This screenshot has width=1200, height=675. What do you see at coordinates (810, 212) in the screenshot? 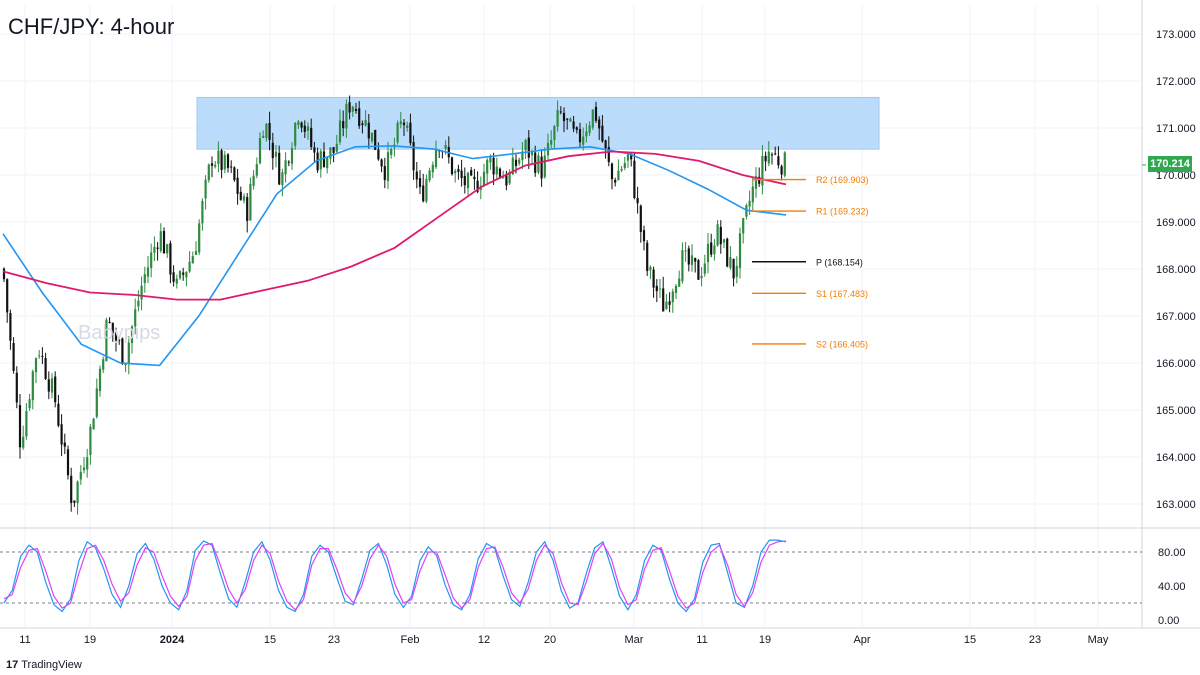
I see `pivot-level: R1 (169.232)` at bounding box center [810, 212].